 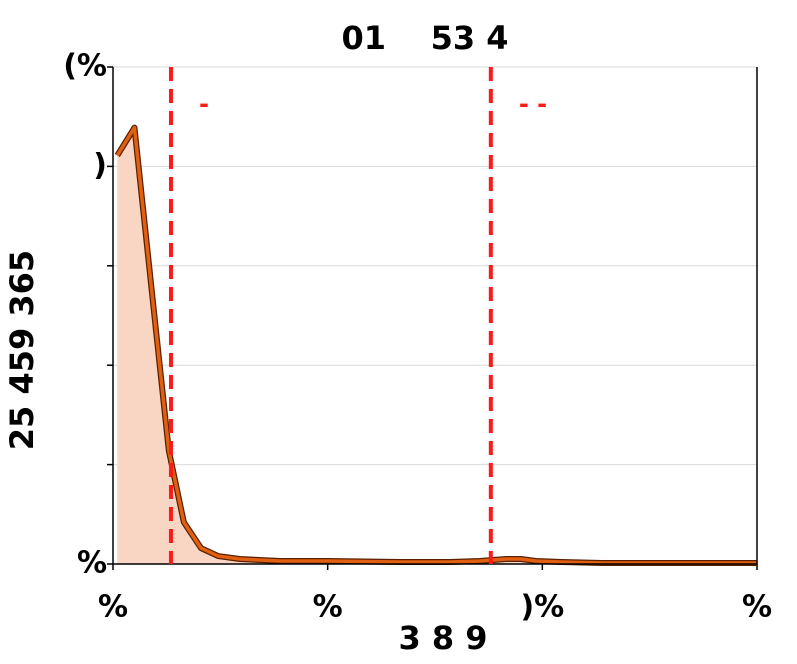 I want to click on y-tick-label: %, so click(x=92, y=563).